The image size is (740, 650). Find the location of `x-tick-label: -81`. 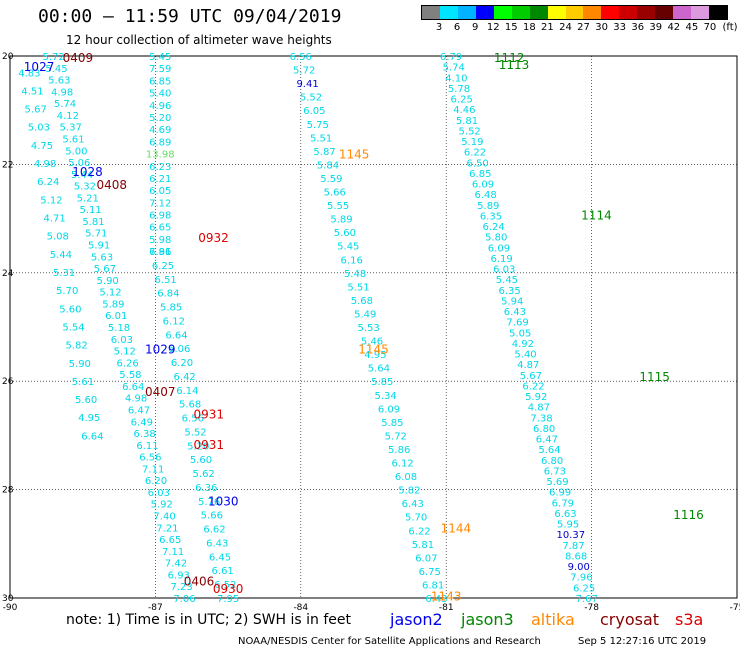

x-tick-label: -81 is located at coordinates (446, 608).